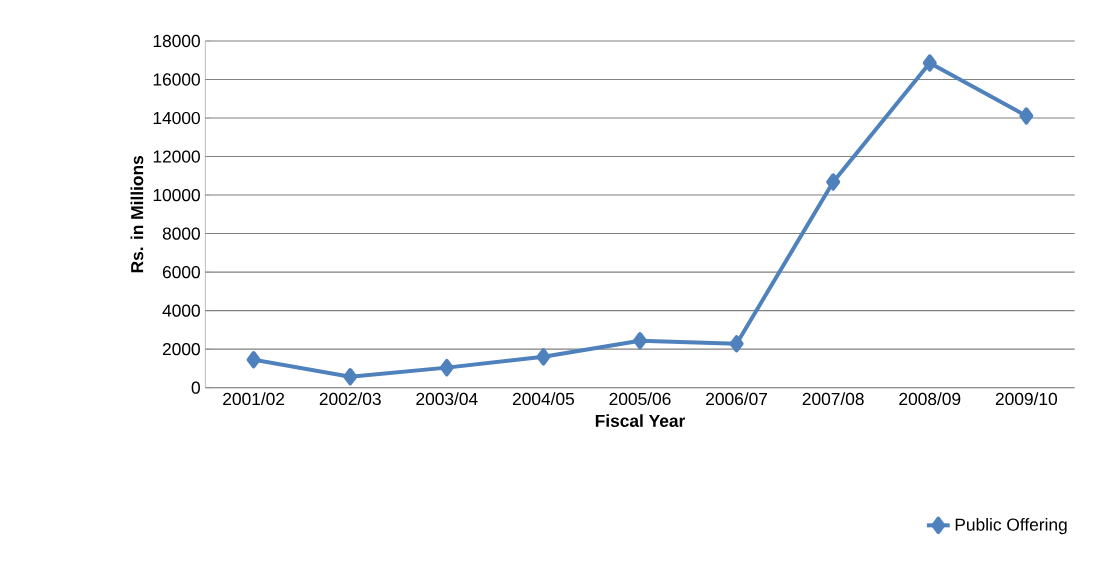 This screenshot has height=581, width=1100. Describe the element at coordinates (176, 156) in the screenshot. I see `y-tick-label: 12000` at that location.